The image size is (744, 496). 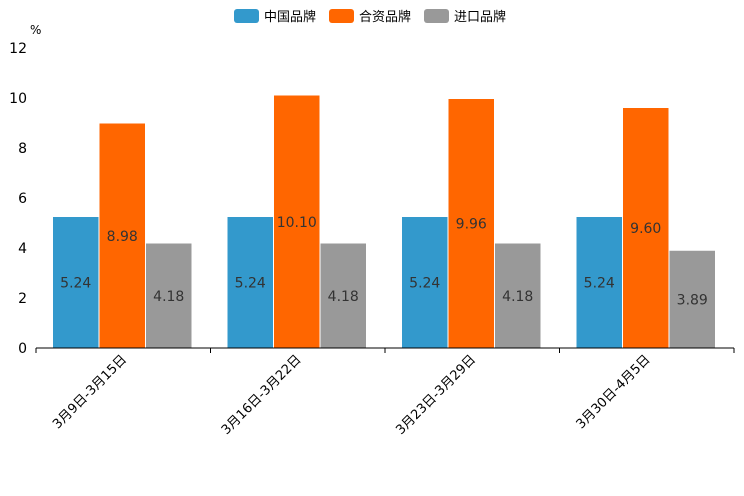 I want to click on y-tick-label: 4, so click(x=22, y=249).